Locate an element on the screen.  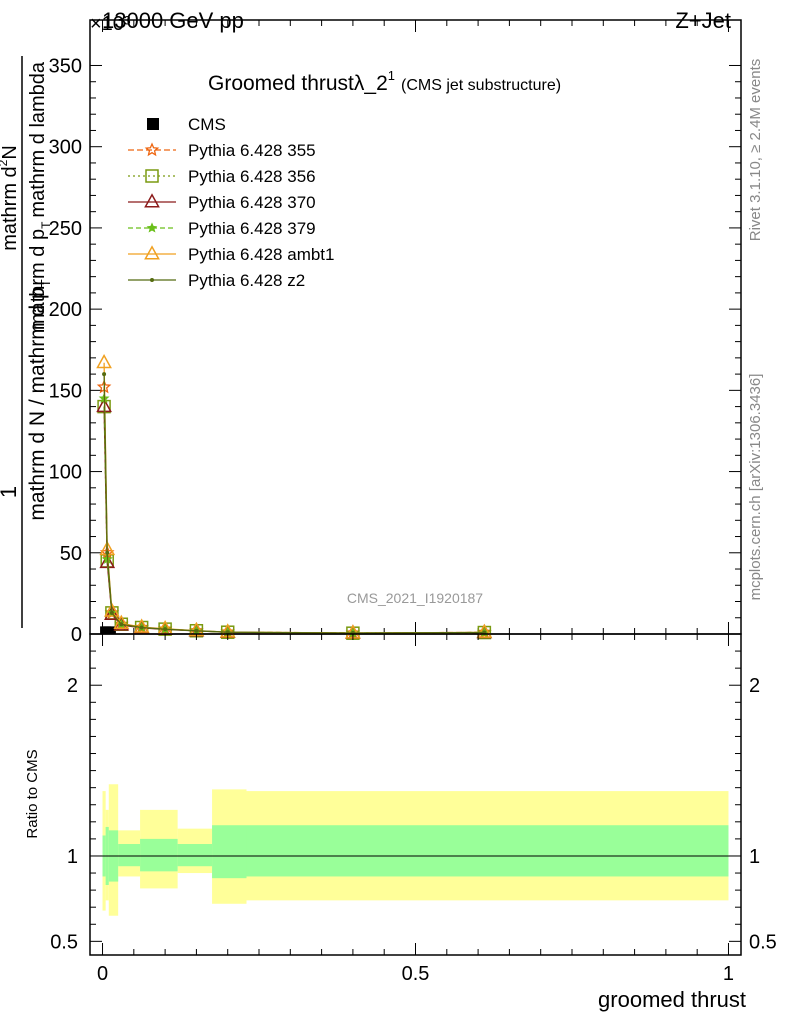
legend-item: Pythia 6.428 ambt1 is located at coordinates (231, 254).